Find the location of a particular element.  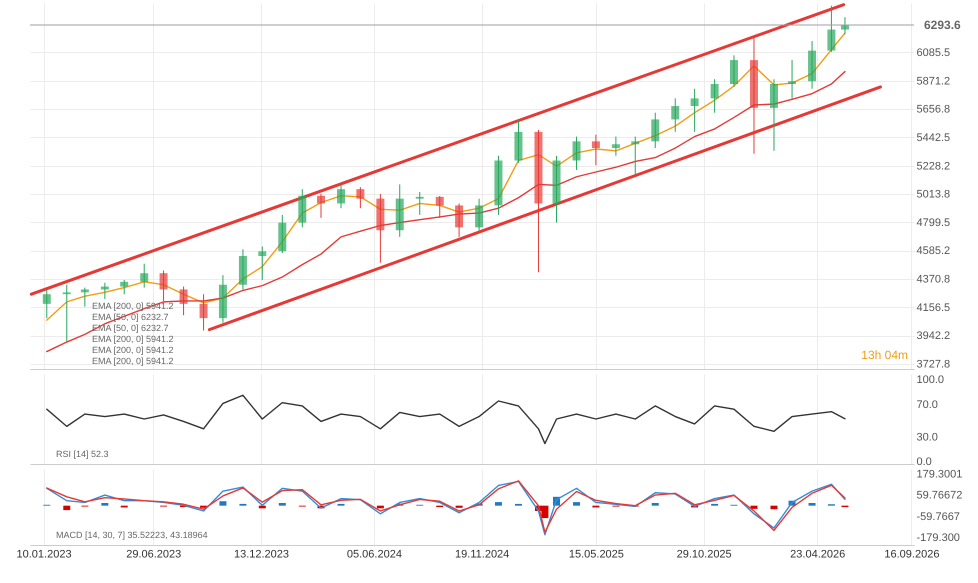

x-tick-label: 10.01.2023 is located at coordinates (44, 554).